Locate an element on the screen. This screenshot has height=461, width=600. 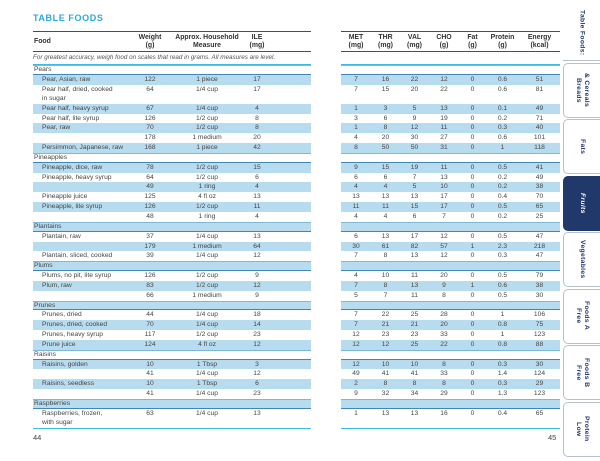
val-value: 10 is located at coordinates (414, 364).